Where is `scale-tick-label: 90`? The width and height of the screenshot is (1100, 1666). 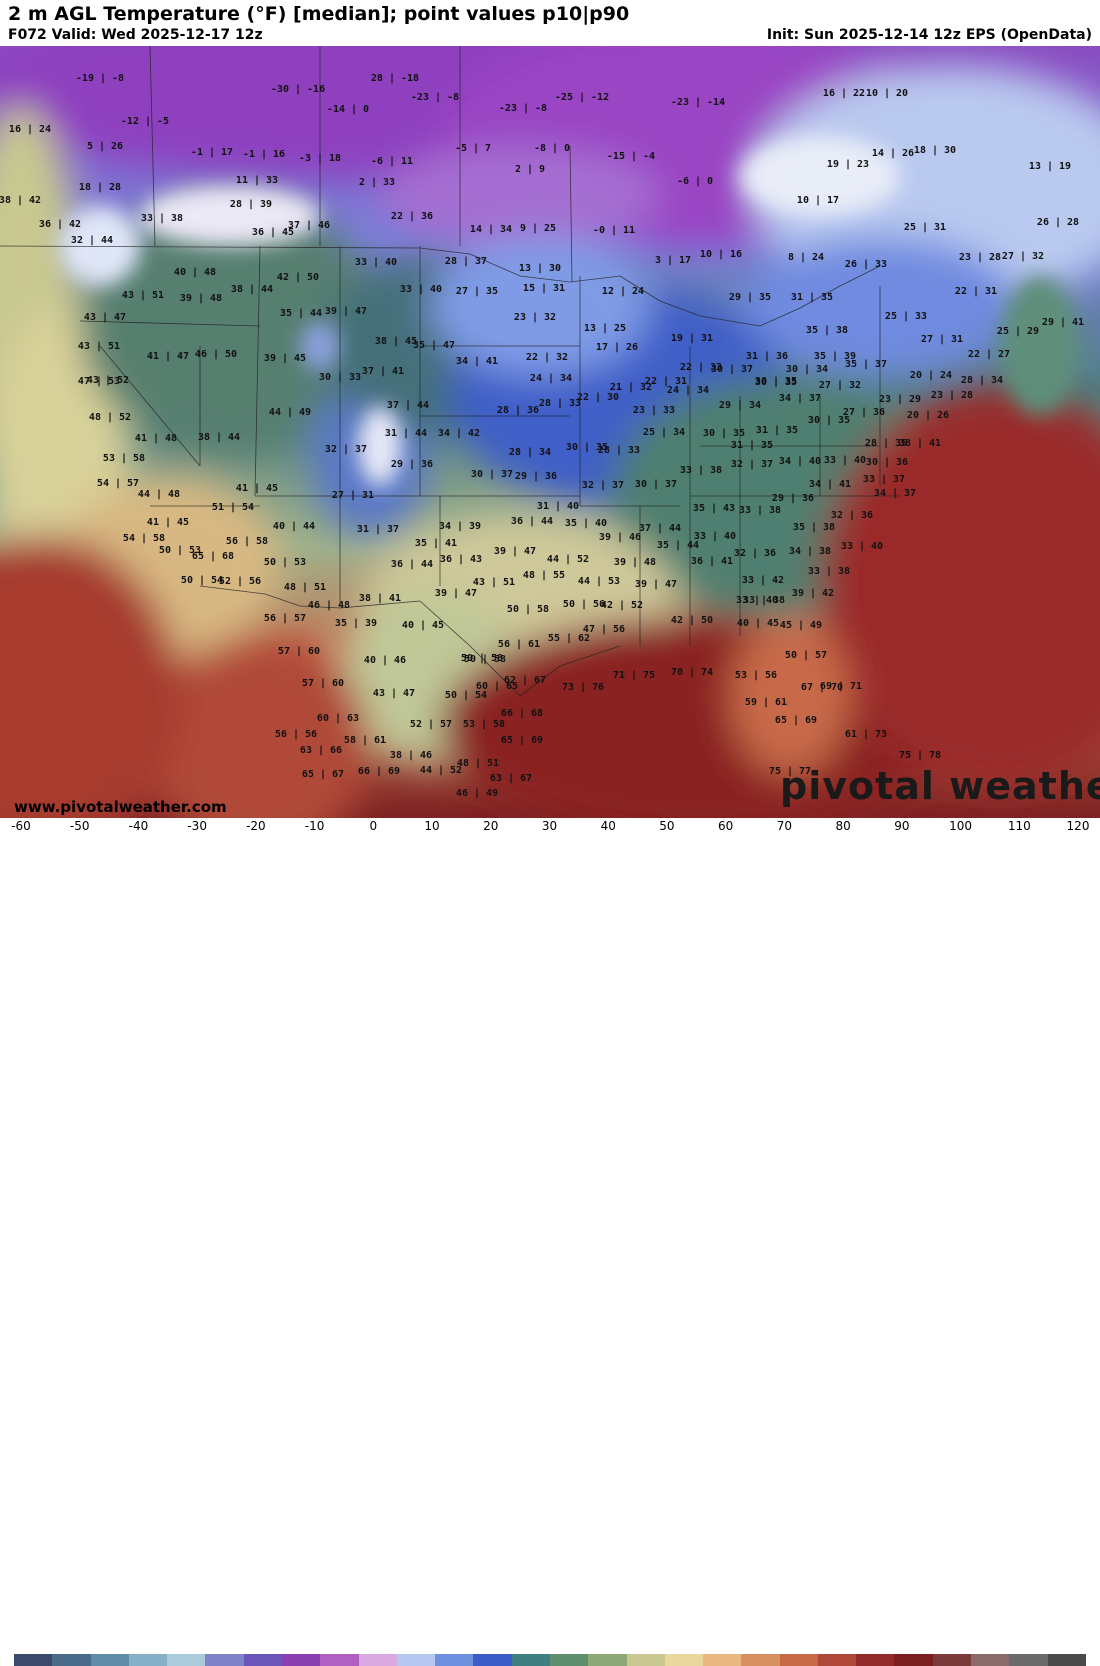
scale-tick-label: 90 is located at coordinates (902, 826).